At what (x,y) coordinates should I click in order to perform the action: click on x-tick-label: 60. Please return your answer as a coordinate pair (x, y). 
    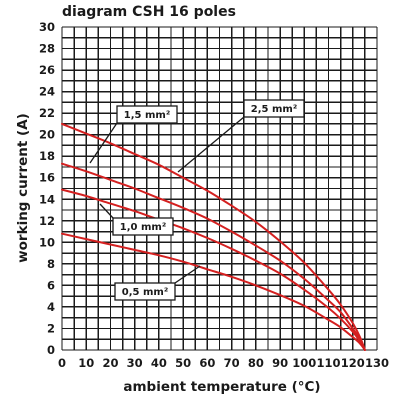
    Looking at the image, I should click on (207, 363).